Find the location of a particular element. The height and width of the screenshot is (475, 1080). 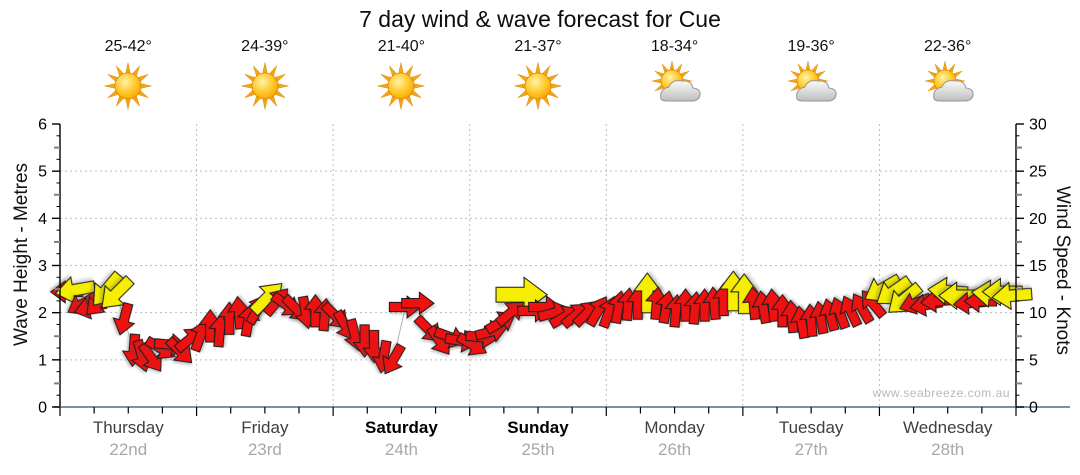

day-temperature-range: 21-37° is located at coordinates (538, 46).